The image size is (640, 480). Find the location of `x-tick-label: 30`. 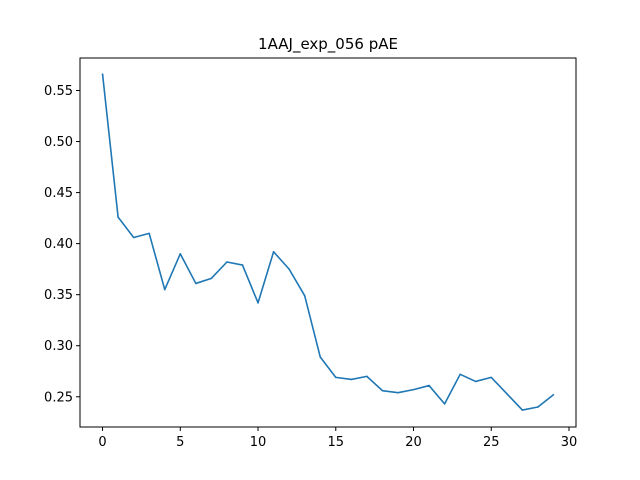

x-tick-label: 30 is located at coordinates (569, 442).